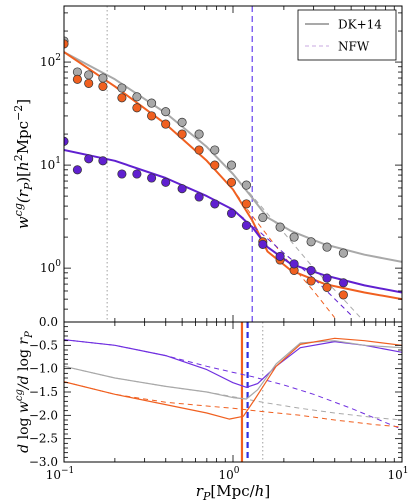 This screenshot has height=504, width=416. Describe the element at coordinates (24, 392) in the screenshot. I see `bottom-y-axis-label: d log wcg/d log rP` at that location.